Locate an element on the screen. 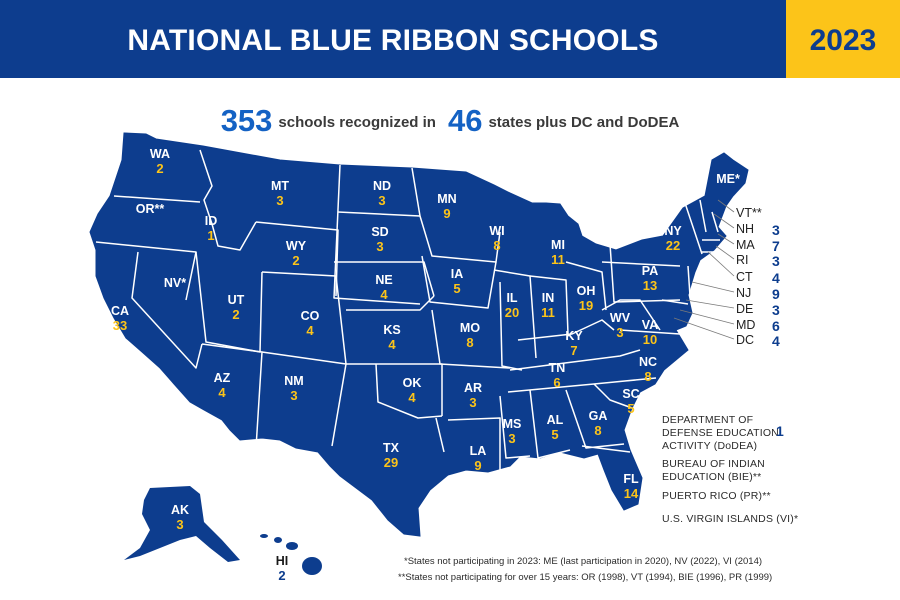  state-count-co: 4 is located at coordinates (310, 330).